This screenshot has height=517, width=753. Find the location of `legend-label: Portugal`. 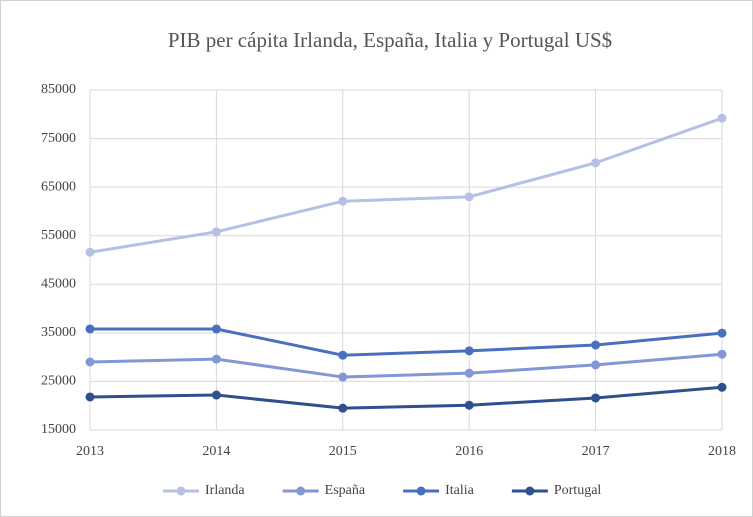

legend-label: Portugal is located at coordinates (578, 490).